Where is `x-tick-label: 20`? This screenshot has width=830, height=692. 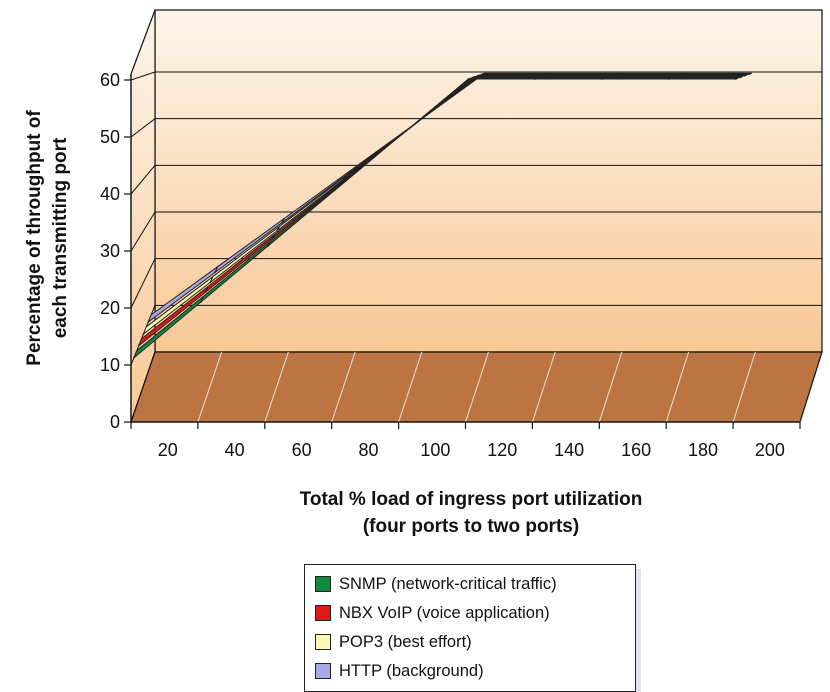
x-tick-label: 20 is located at coordinates (168, 450).